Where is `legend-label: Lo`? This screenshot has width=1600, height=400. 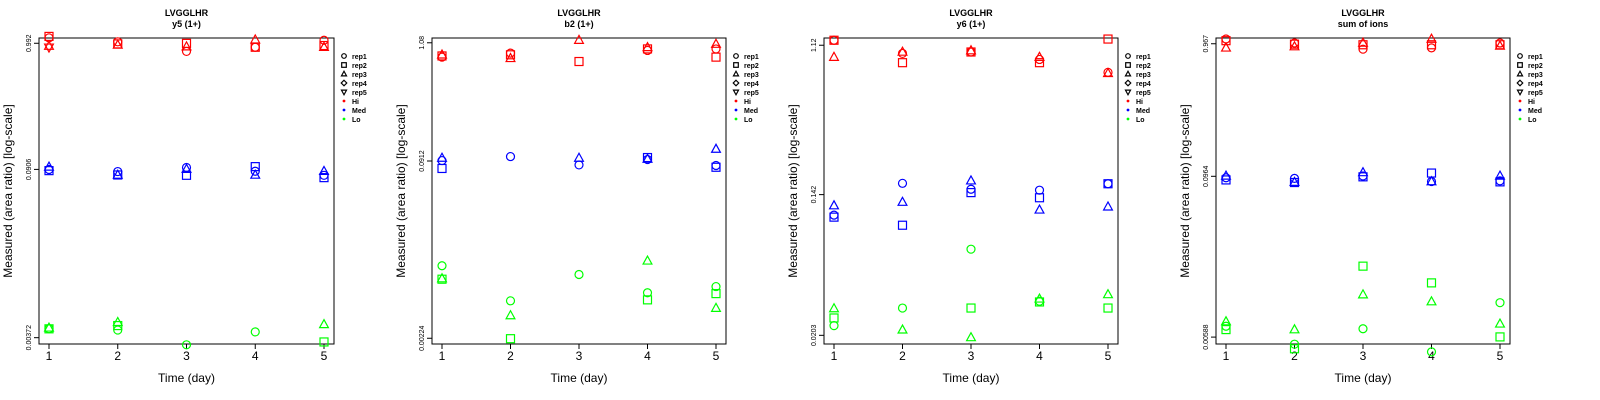 legend-label: Lo is located at coordinates (1532, 120).